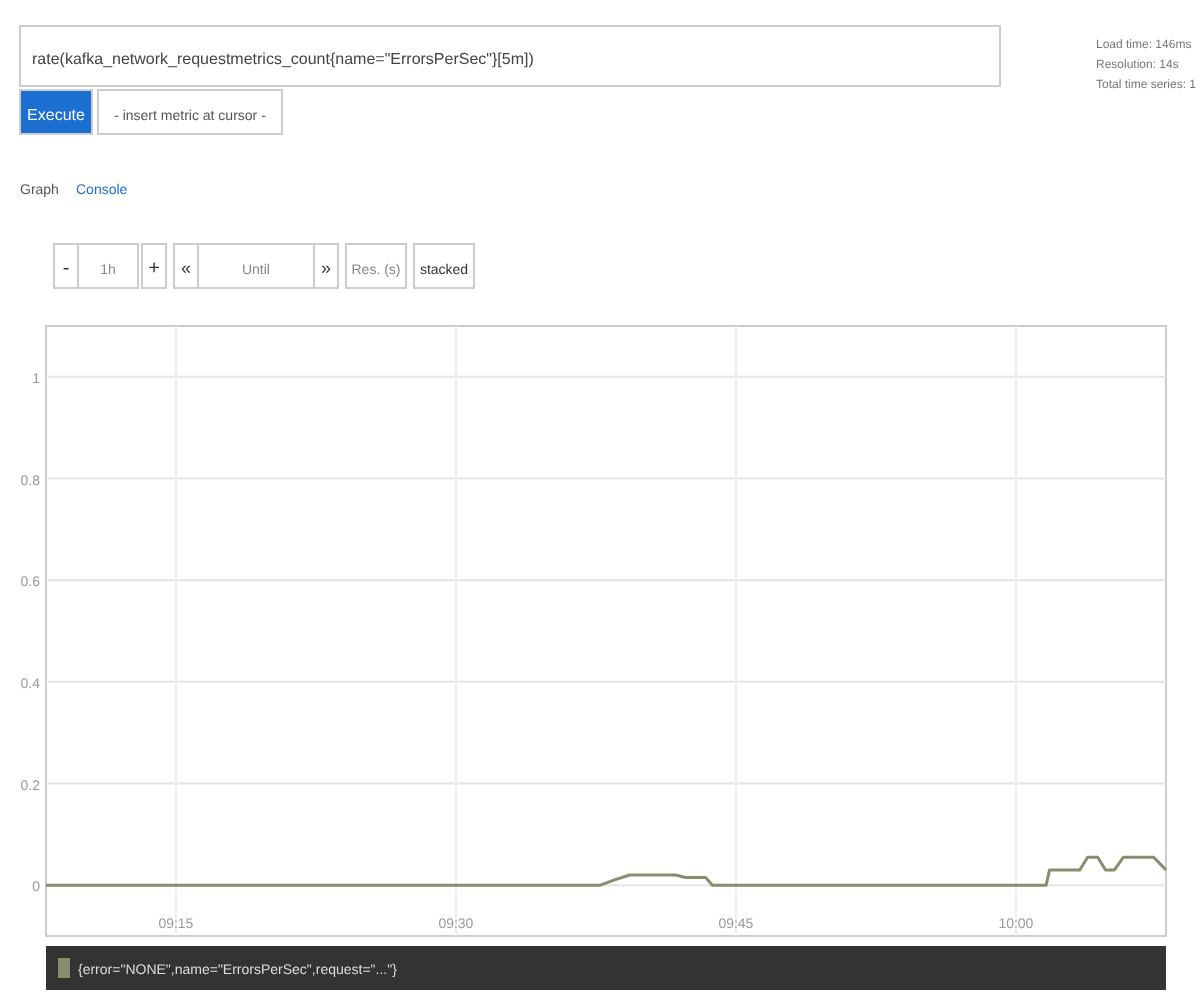 The height and width of the screenshot is (994, 1200). I want to click on chart-title: rate(kafka_network_requestmetrics_count{name="ErrorsPerSec"}[5m]), so click(283, 59).